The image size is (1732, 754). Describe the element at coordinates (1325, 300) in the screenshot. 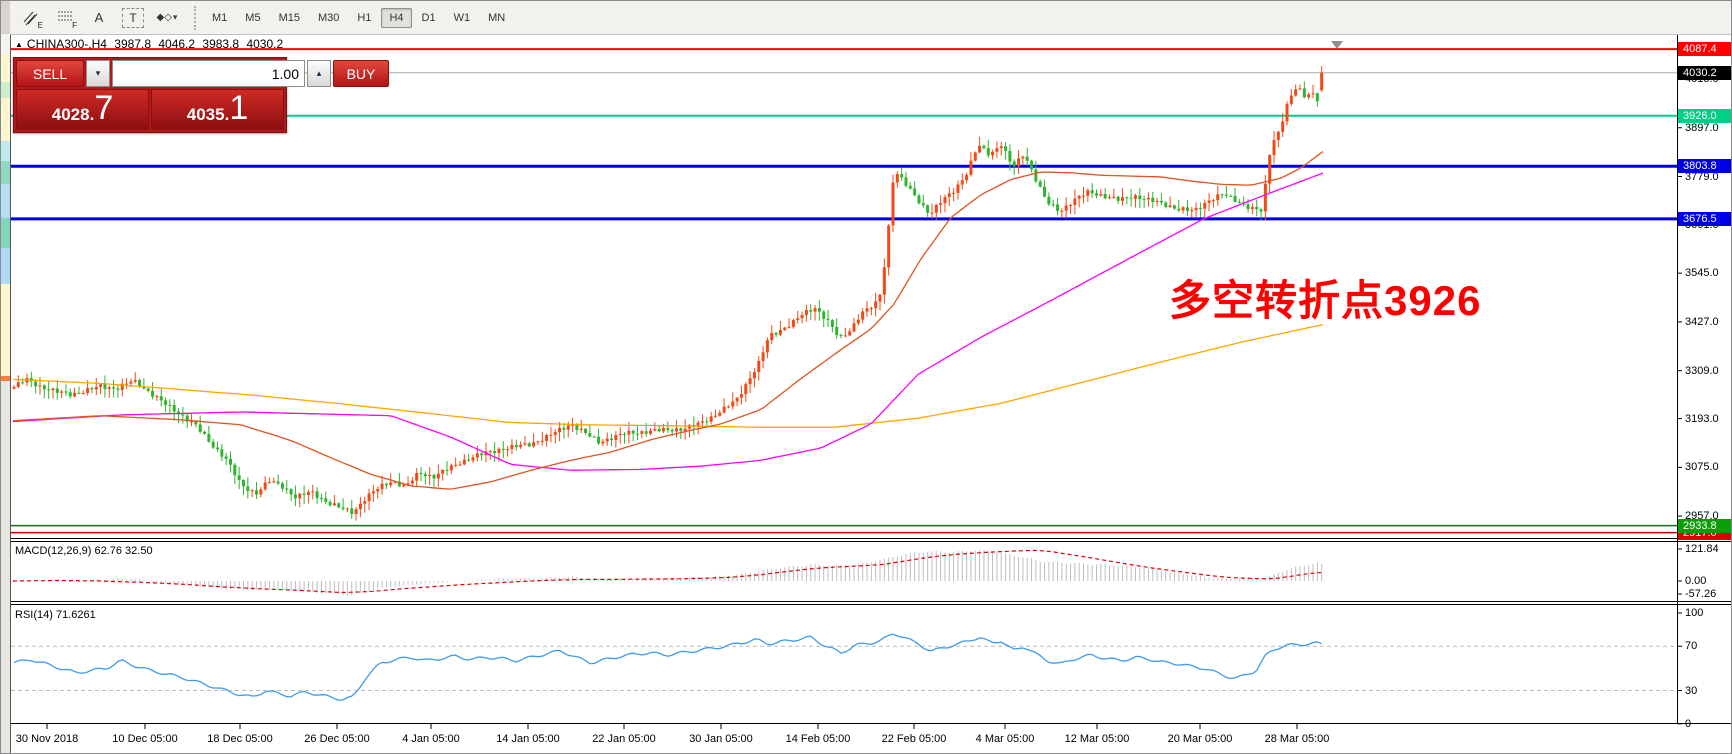

I see `chart-annotation-text: 多空转折点3926` at that location.